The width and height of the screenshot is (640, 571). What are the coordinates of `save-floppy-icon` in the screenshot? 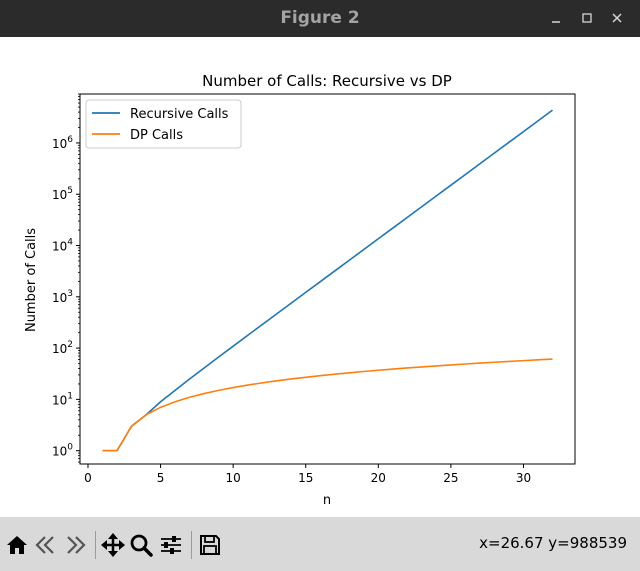 It's located at (210, 545).